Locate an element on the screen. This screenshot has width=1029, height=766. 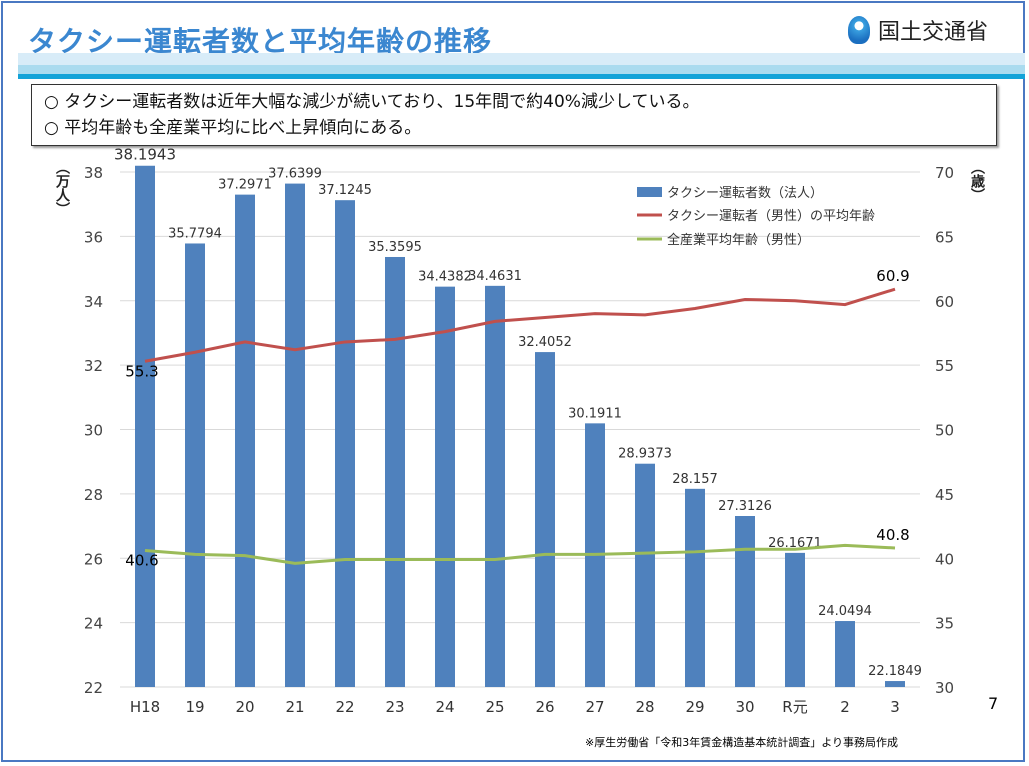
bar-data-label: 22.1849 is located at coordinates (895, 671).